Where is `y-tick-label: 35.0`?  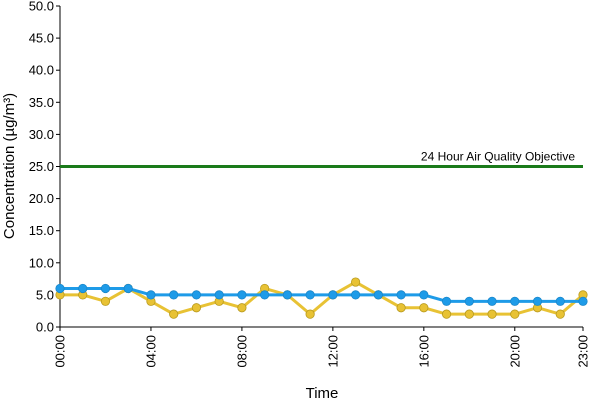
y-tick-label: 35.0 is located at coordinates (41, 102).